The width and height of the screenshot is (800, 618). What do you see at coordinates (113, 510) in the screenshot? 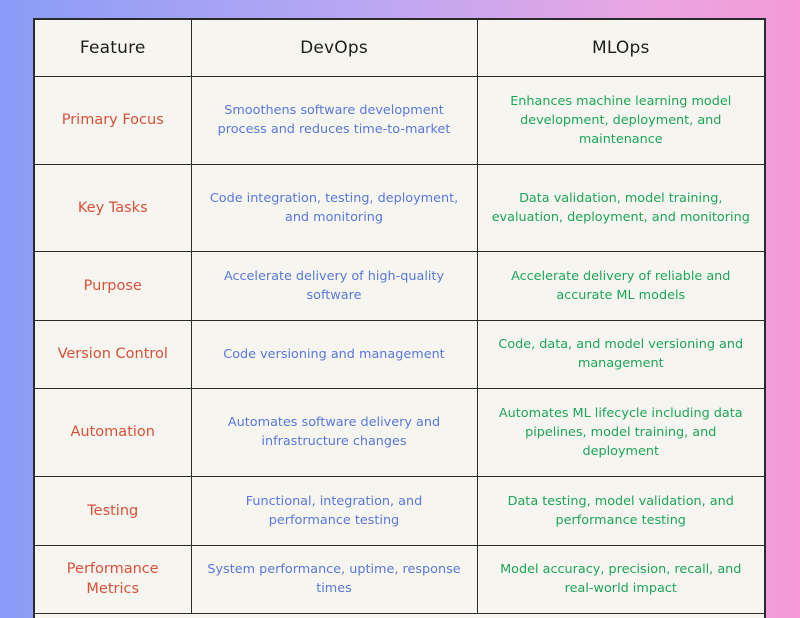
I see `feature-cell: Testing` at bounding box center [113, 510].